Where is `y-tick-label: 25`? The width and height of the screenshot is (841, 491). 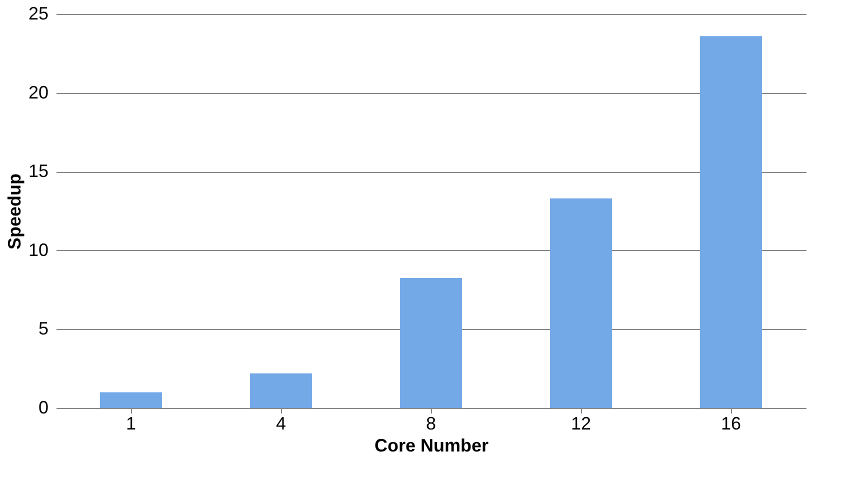 y-tick-label: 25 is located at coordinates (38, 14).